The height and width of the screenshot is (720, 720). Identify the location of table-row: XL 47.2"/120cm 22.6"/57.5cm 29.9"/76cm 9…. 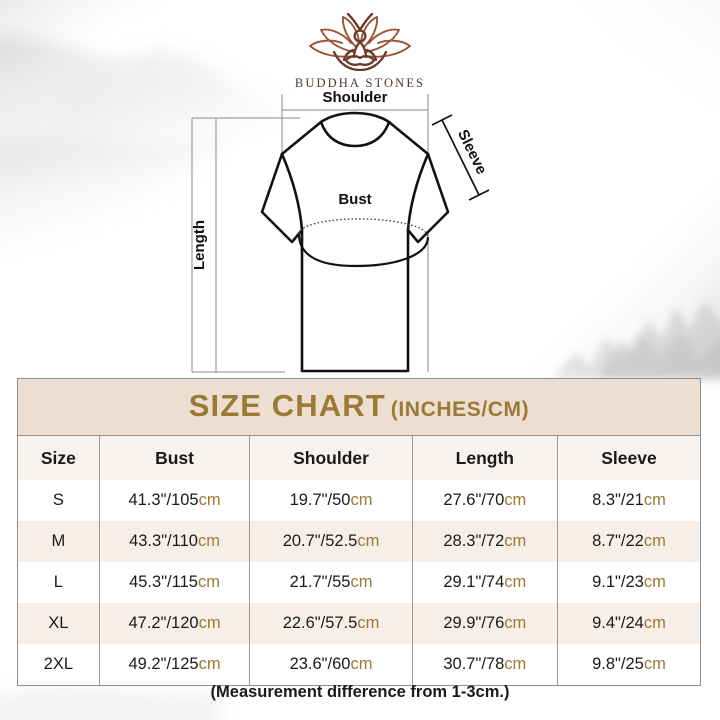
(359, 623).